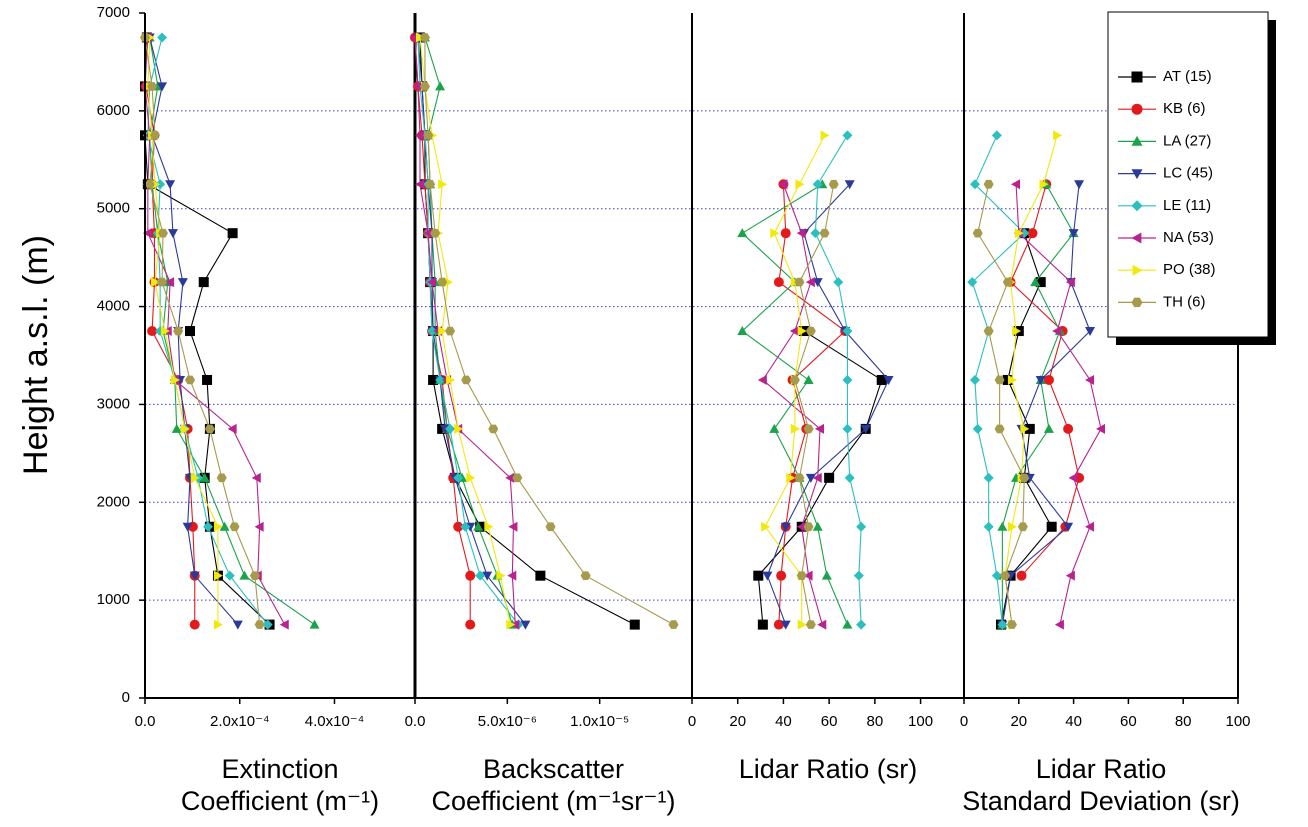 The height and width of the screenshot is (827, 1308). Describe the element at coordinates (334, 721) in the screenshot. I see `x-tick-label: 4.0x10⁻⁴` at that location.